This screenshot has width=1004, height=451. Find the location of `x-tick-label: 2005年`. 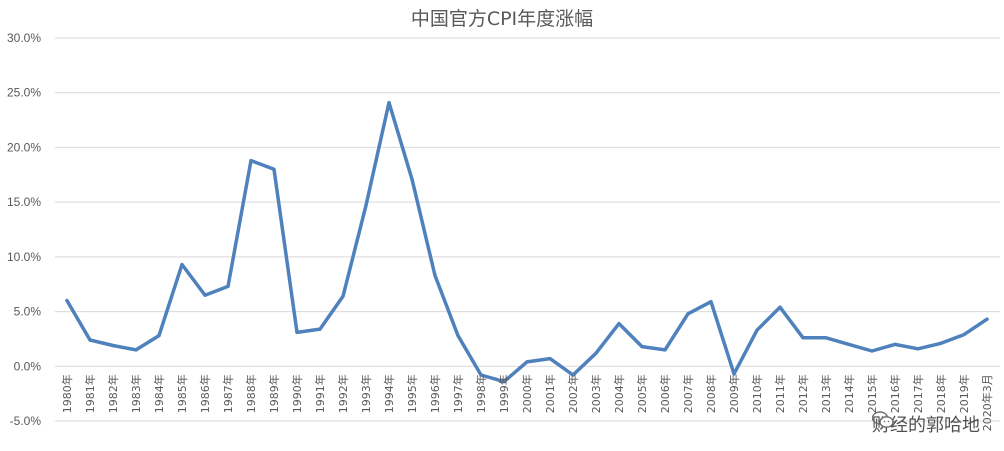

x-tick-label: 2005年 is located at coordinates (642, 393).